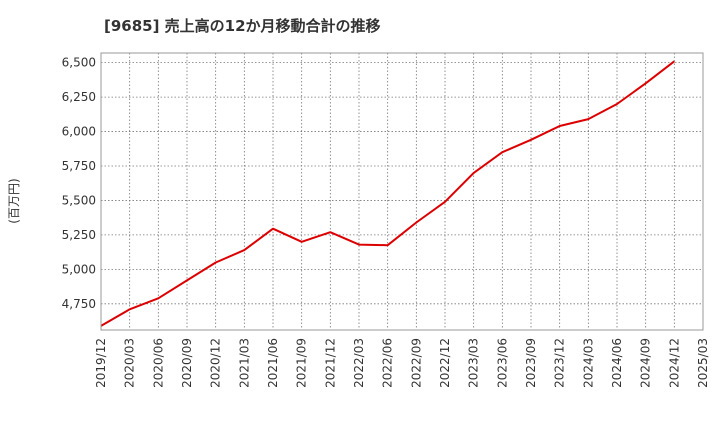  Describe the element at coordinates (158, 363) in the screenshot. I see `x-tick-label: 2020/06` at that location.